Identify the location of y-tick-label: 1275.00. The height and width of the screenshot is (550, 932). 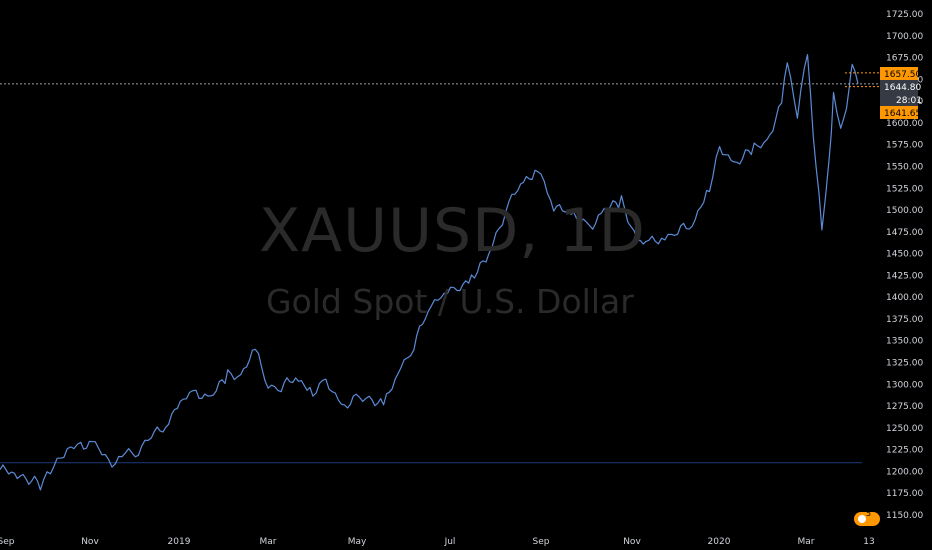
(904, 407).